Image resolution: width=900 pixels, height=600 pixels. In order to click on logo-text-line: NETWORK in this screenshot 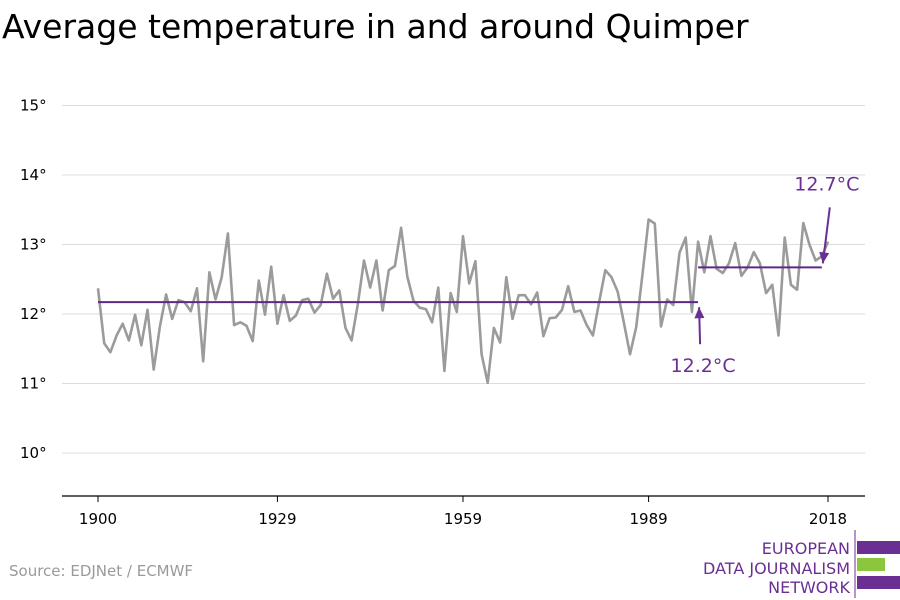, I will do `click(809, 587)`.